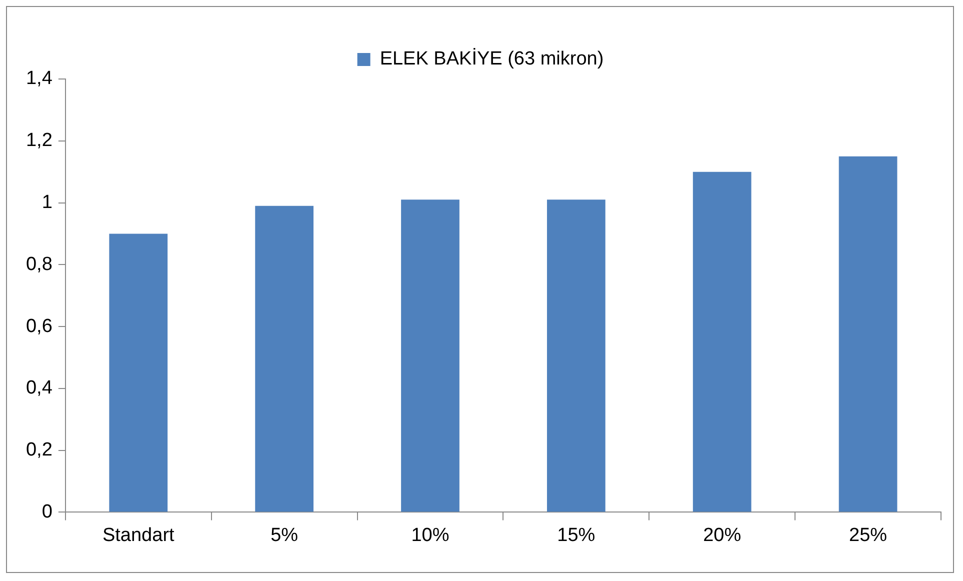 The width and height of the screenshot is (963, 581). What do you see at coordinates (39, 450) in the screenshot?
I see `y-tick-label: 0,2` at bounding box center [39, 450].